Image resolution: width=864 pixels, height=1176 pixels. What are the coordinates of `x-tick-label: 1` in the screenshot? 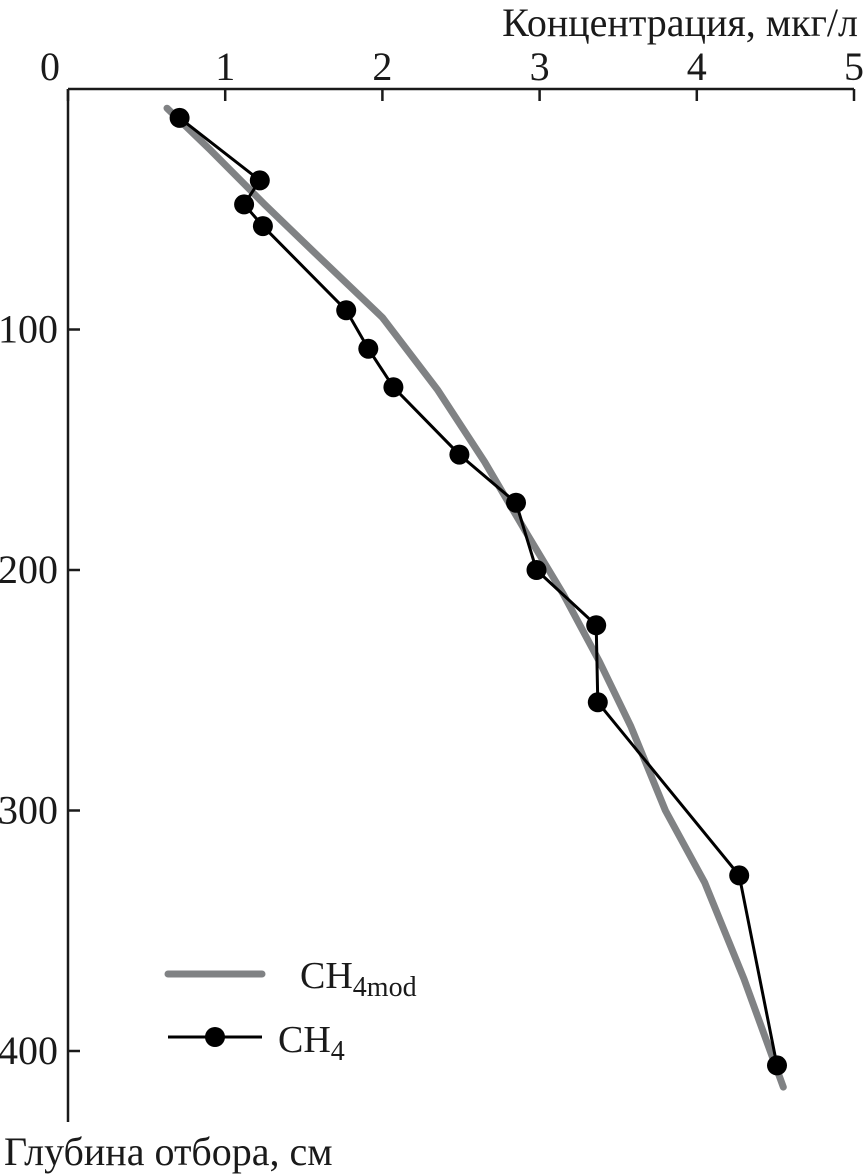 It's located at (225, 66).